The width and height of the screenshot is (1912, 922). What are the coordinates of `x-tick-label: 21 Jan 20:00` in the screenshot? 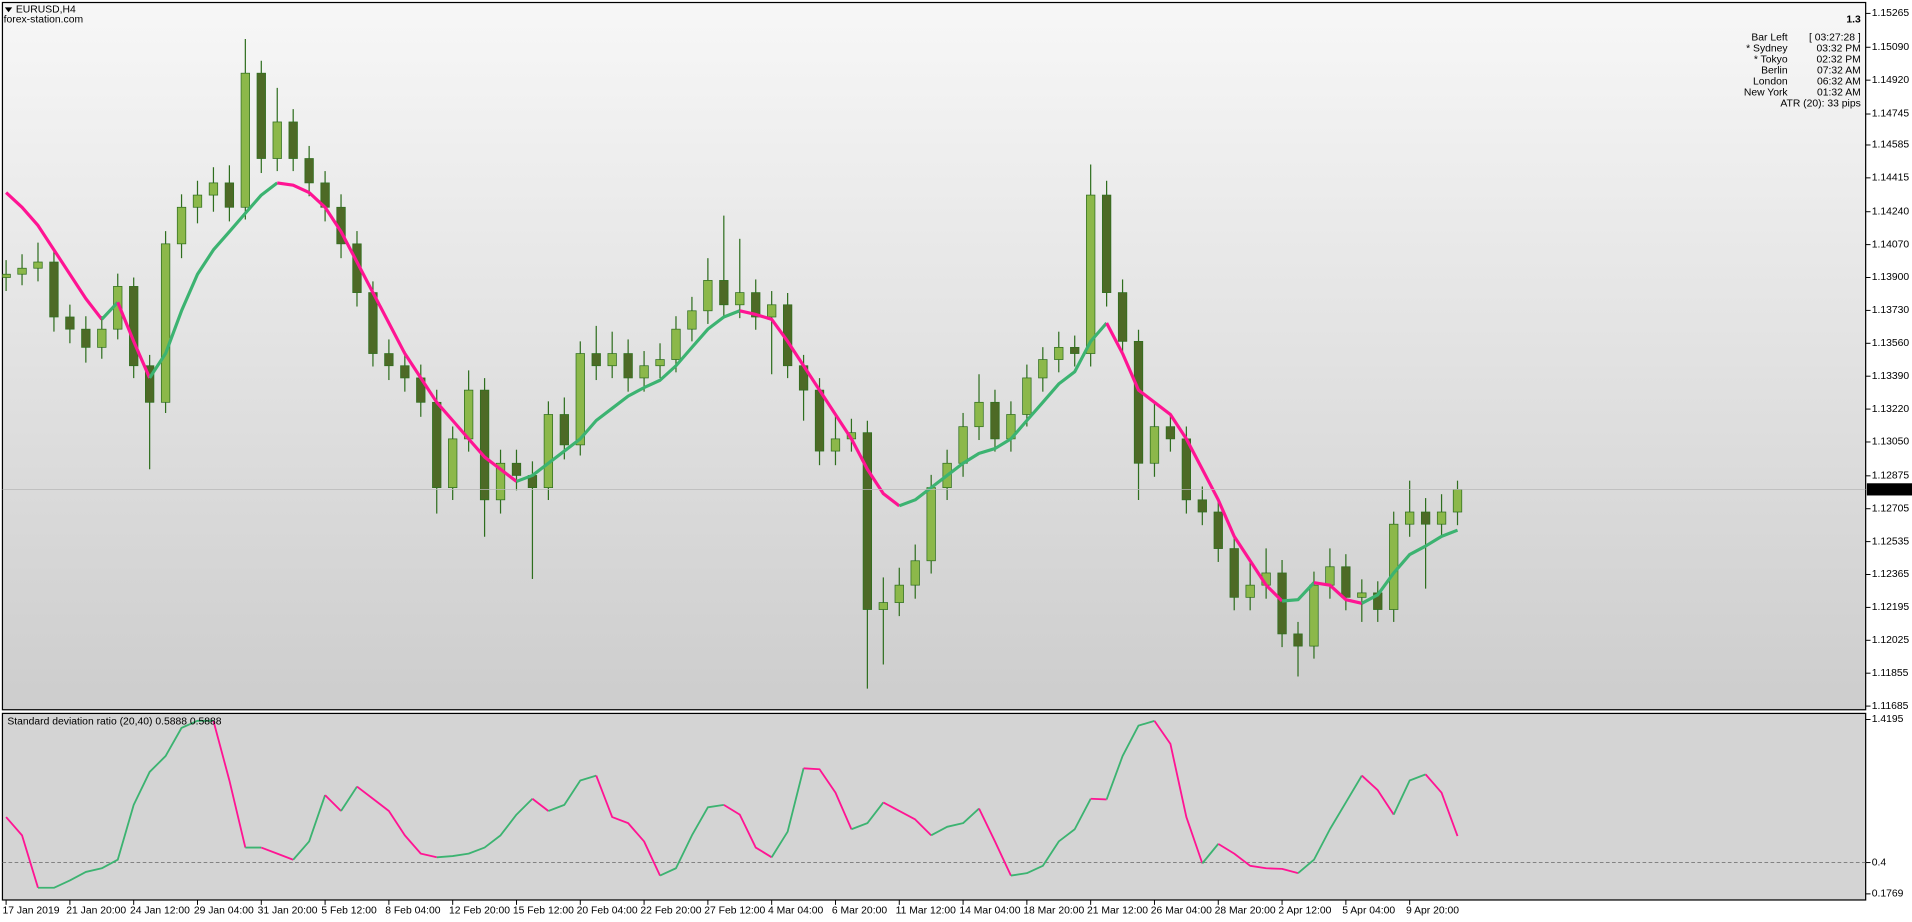 It's located at (96, 911).